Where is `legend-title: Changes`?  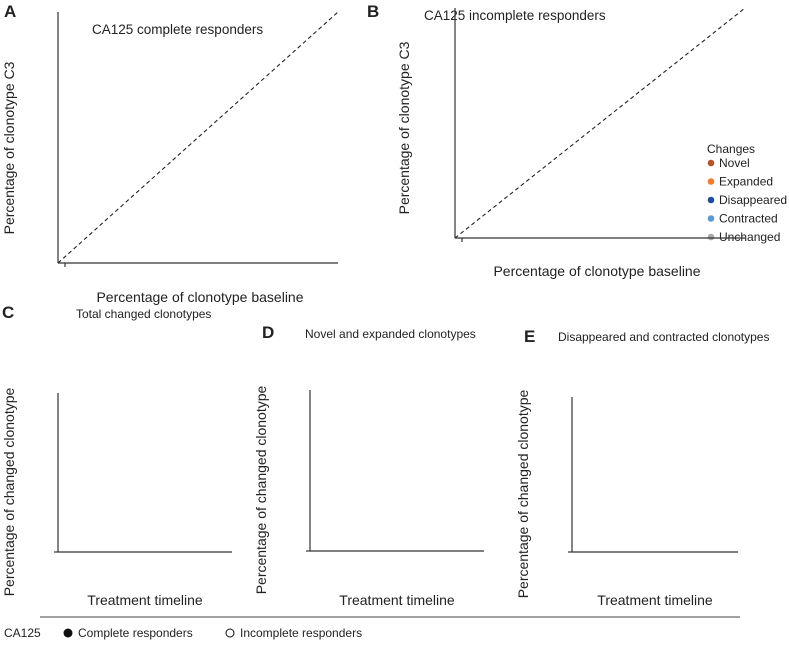
legend-title: Changes is located at coordinates (731, 149).